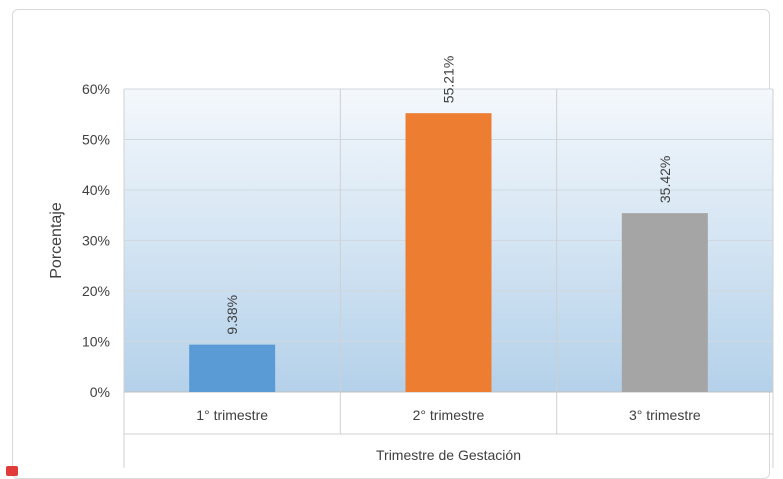 Image resolution: width=783 pixels, height=479 pixels. Describe the element at coordinates (665, 179) in the screenshot. I see `data-label: 35.42%` at that location.